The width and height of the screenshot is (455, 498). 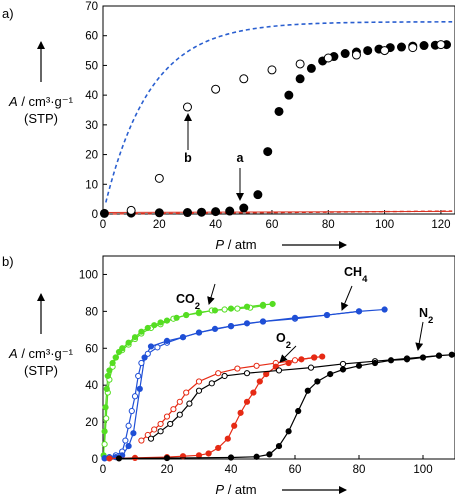 I want to click on panel-b-x-tick-label: 100, so click(x=422, y=470).